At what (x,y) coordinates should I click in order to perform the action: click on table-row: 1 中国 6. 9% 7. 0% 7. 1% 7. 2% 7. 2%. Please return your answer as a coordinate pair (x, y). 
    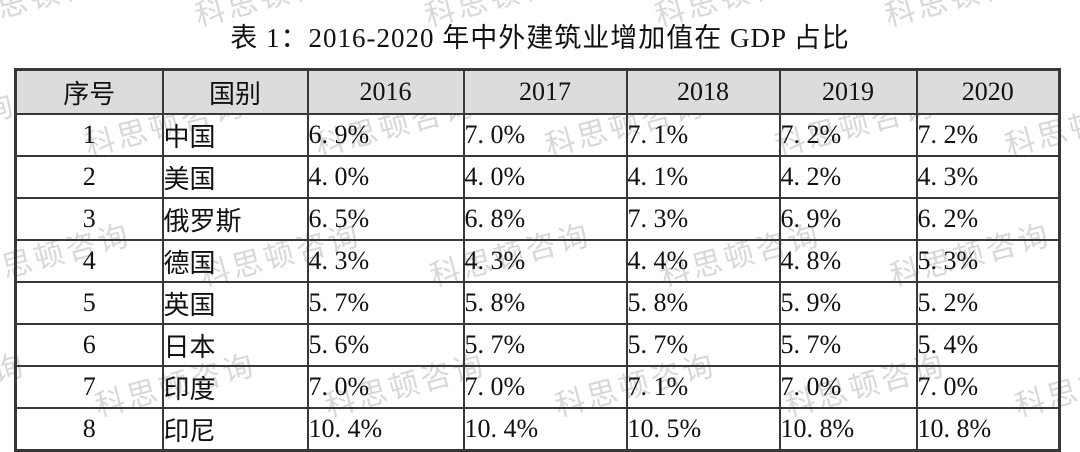
    Looking at the image, I should click on (537, 135).